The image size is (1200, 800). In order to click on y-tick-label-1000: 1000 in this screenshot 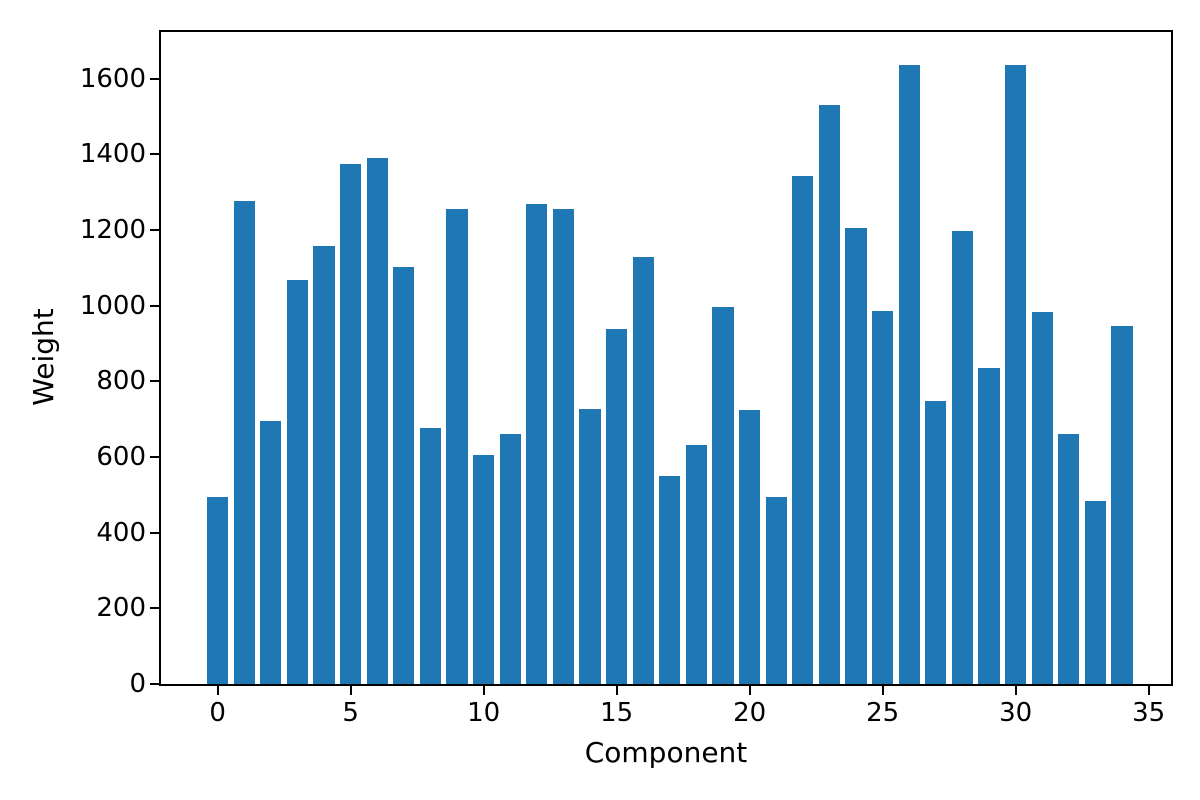, I will do `click(112, 305)`.